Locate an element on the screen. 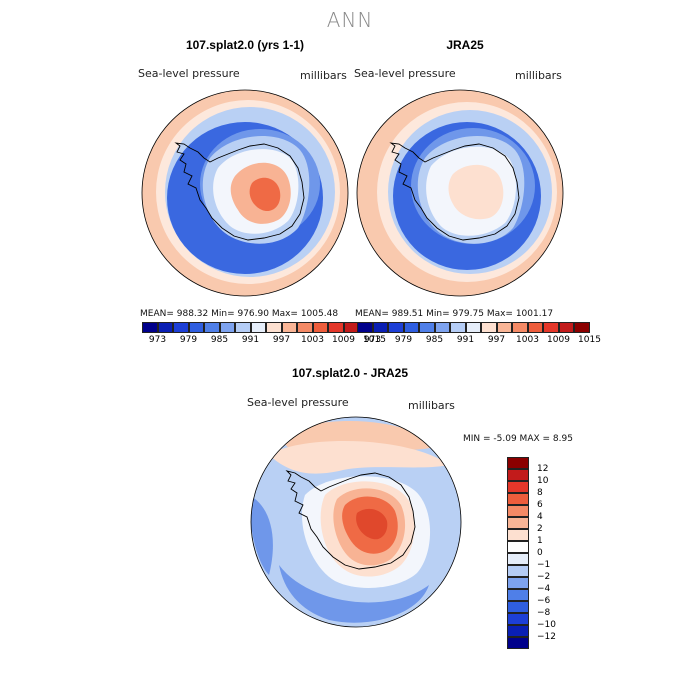  panel2-polar-map is located at coordinates (460, 193).